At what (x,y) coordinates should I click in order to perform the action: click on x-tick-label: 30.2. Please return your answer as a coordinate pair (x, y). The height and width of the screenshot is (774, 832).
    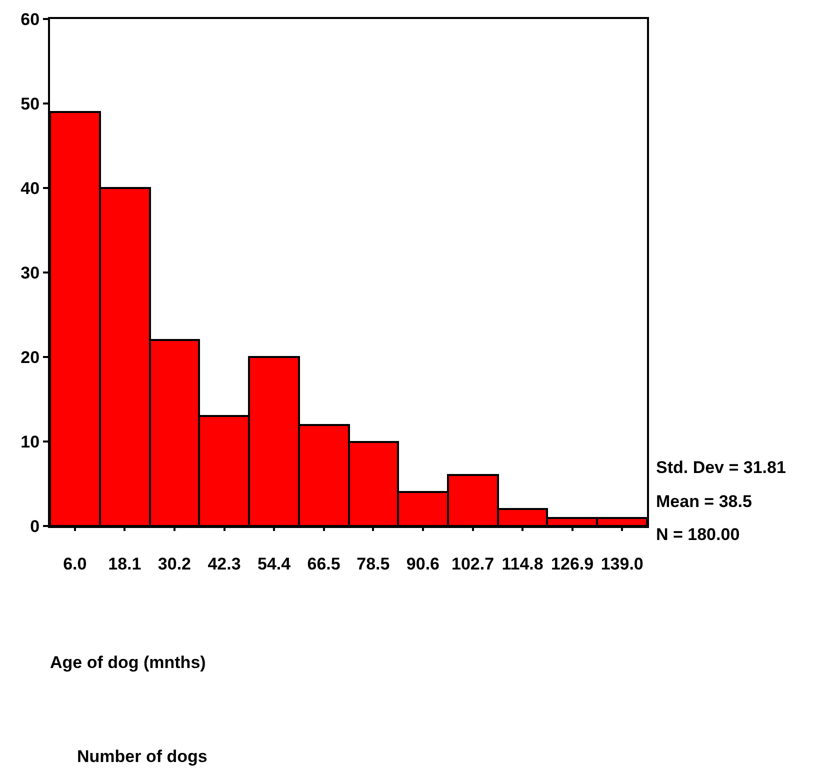
    Looking at the image, I should click on (175, 564).